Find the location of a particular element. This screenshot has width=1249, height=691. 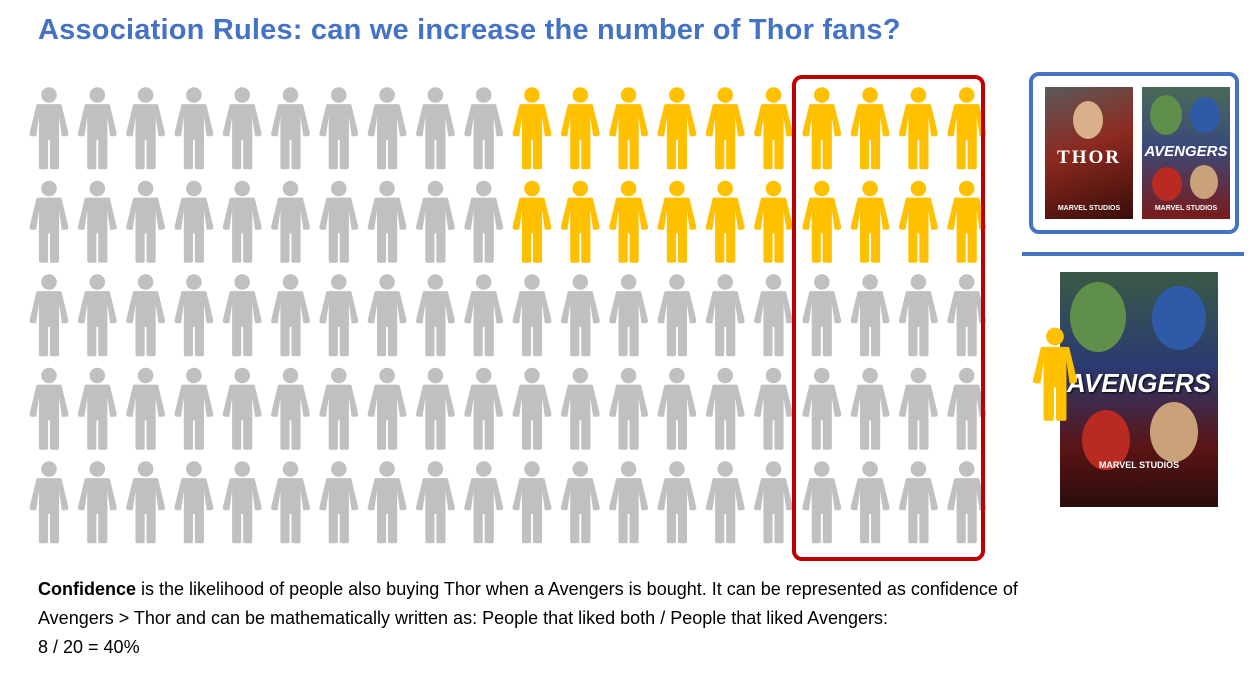

confidence-term: Confidence is located at coordinates (87, 589).